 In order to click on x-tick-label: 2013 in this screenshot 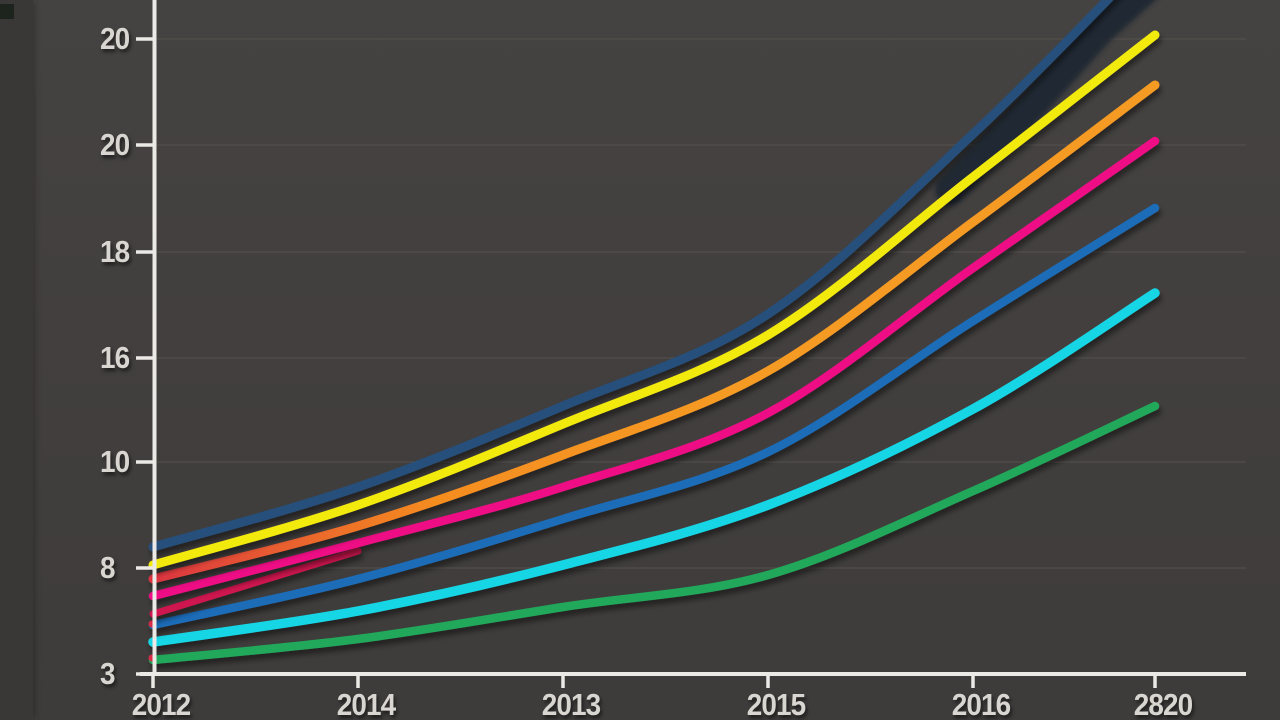, I will do `click(571, 703)`.